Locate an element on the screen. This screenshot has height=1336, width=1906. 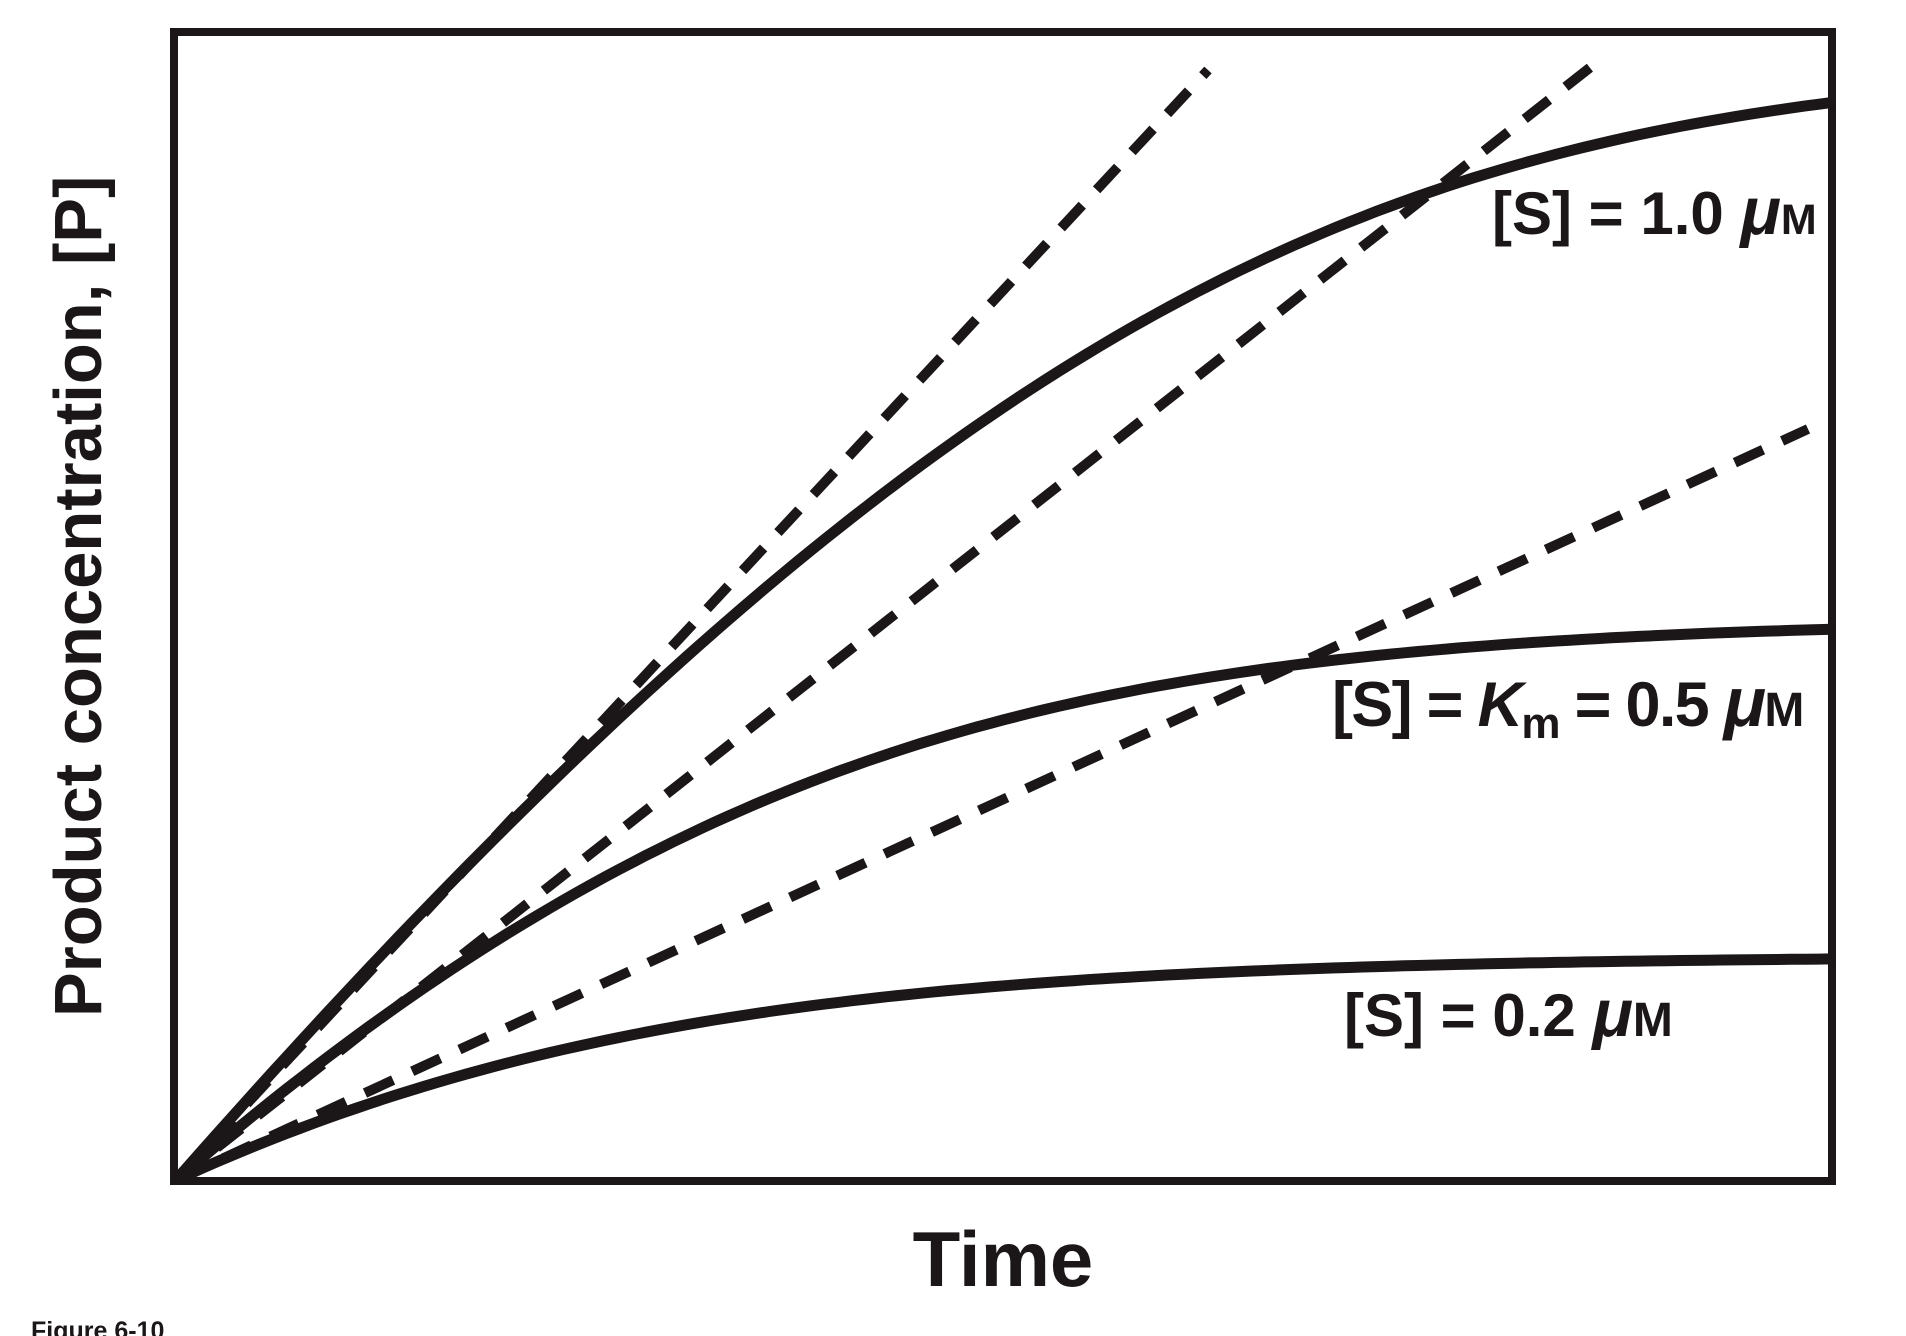
svg-text: Product concentration, [P] is located at coordinates (78, 596).